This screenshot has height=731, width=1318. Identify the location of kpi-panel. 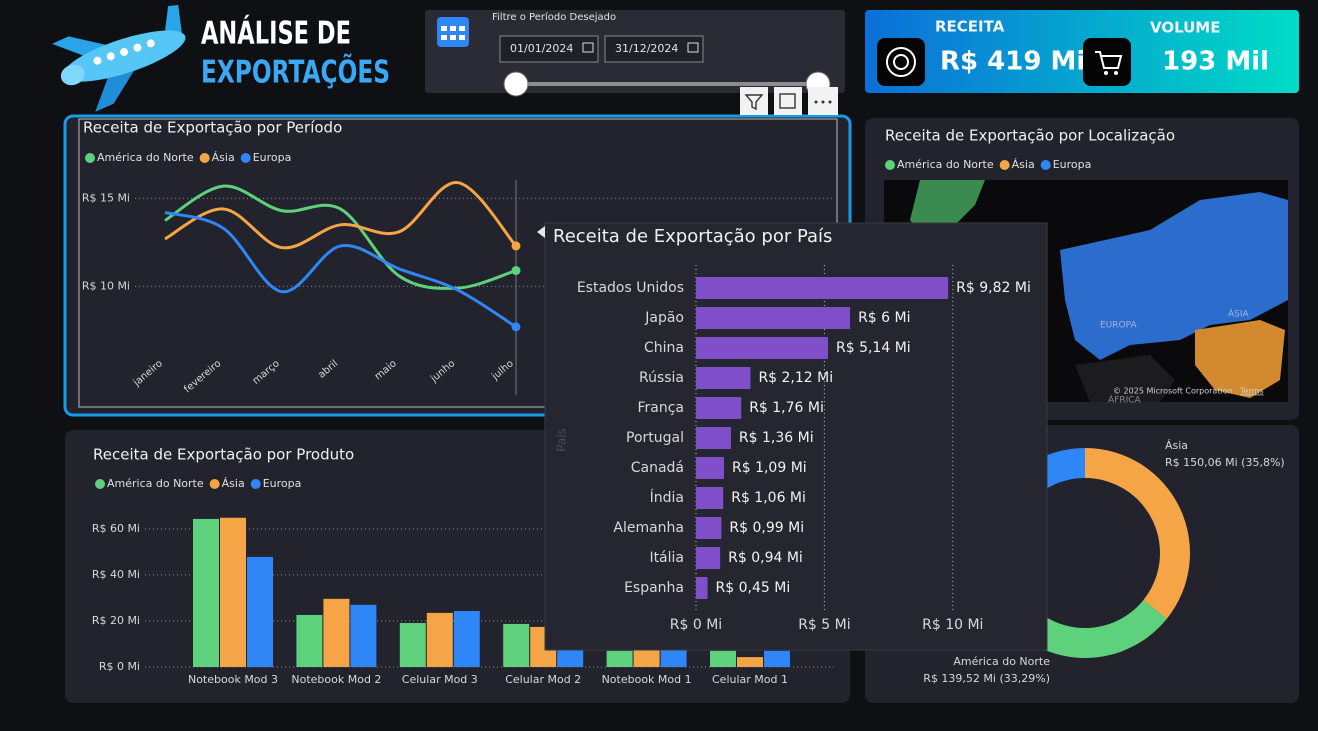
(1082, 51).